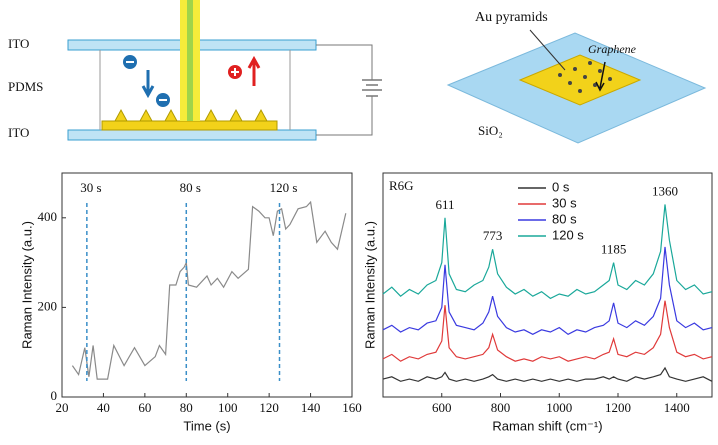 Image resolution: width=718 pixels, height=445 pixels. What do you see at coordinates (48, 305) in the screenshot?
I see `y-tick-label: 200` at bounding box center [48, 305].